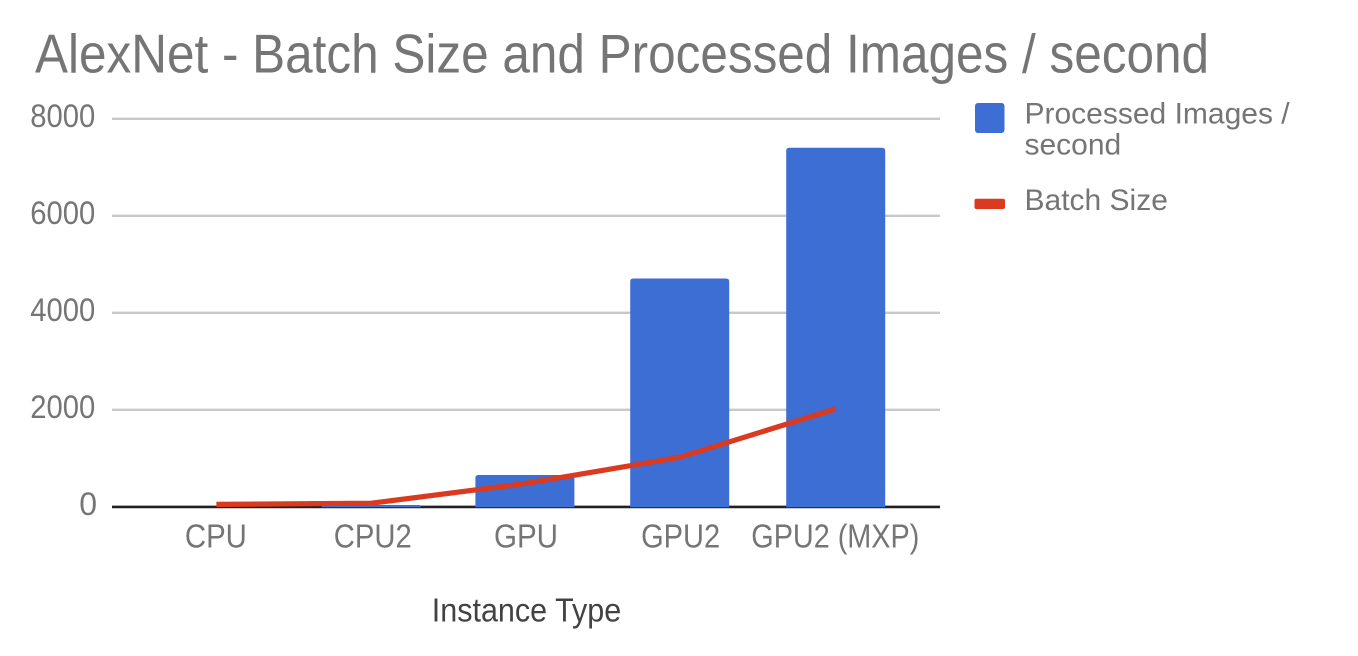  Describe the element at coordinates (1096, 200) in the screenshot. I see `svg-text: Batch Size` at that location.